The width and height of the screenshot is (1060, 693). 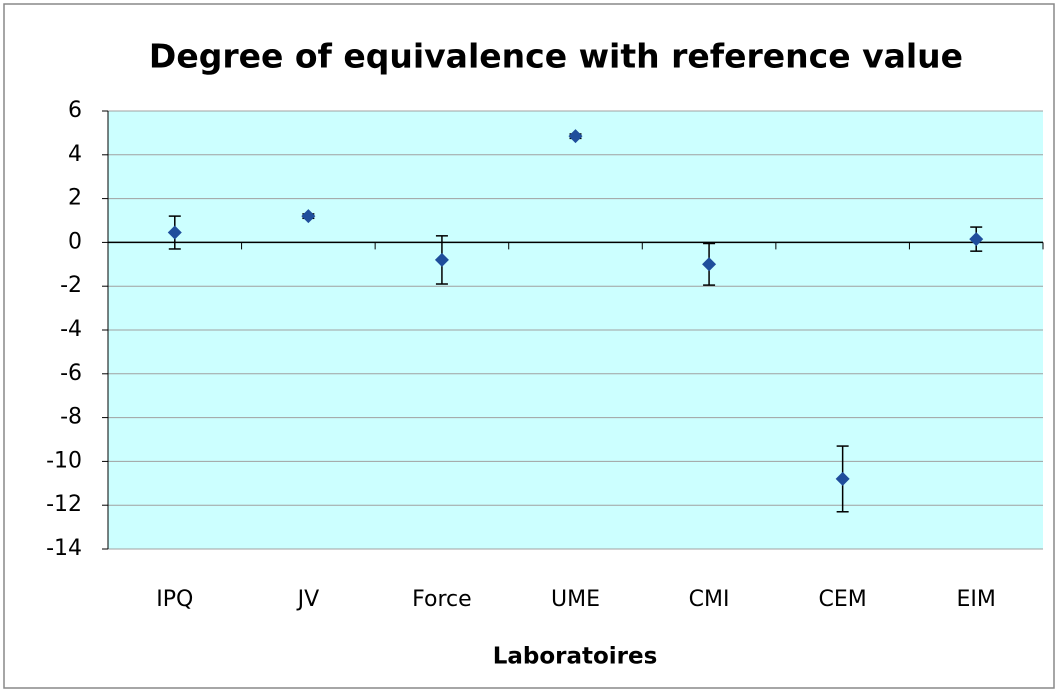 I want to click on y-tick-label: -6, so click(x=71, y=373).